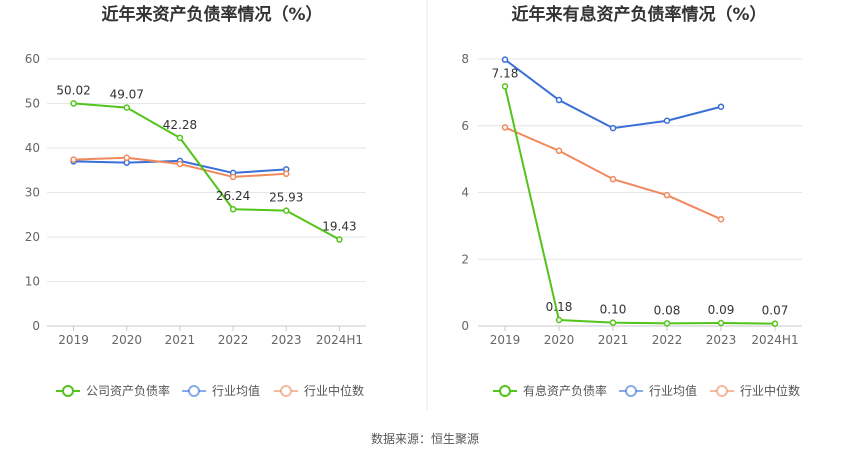  Describe the element at coordinates (559, 307) in the screenshot. I see `data-label: 0.18` at that location.